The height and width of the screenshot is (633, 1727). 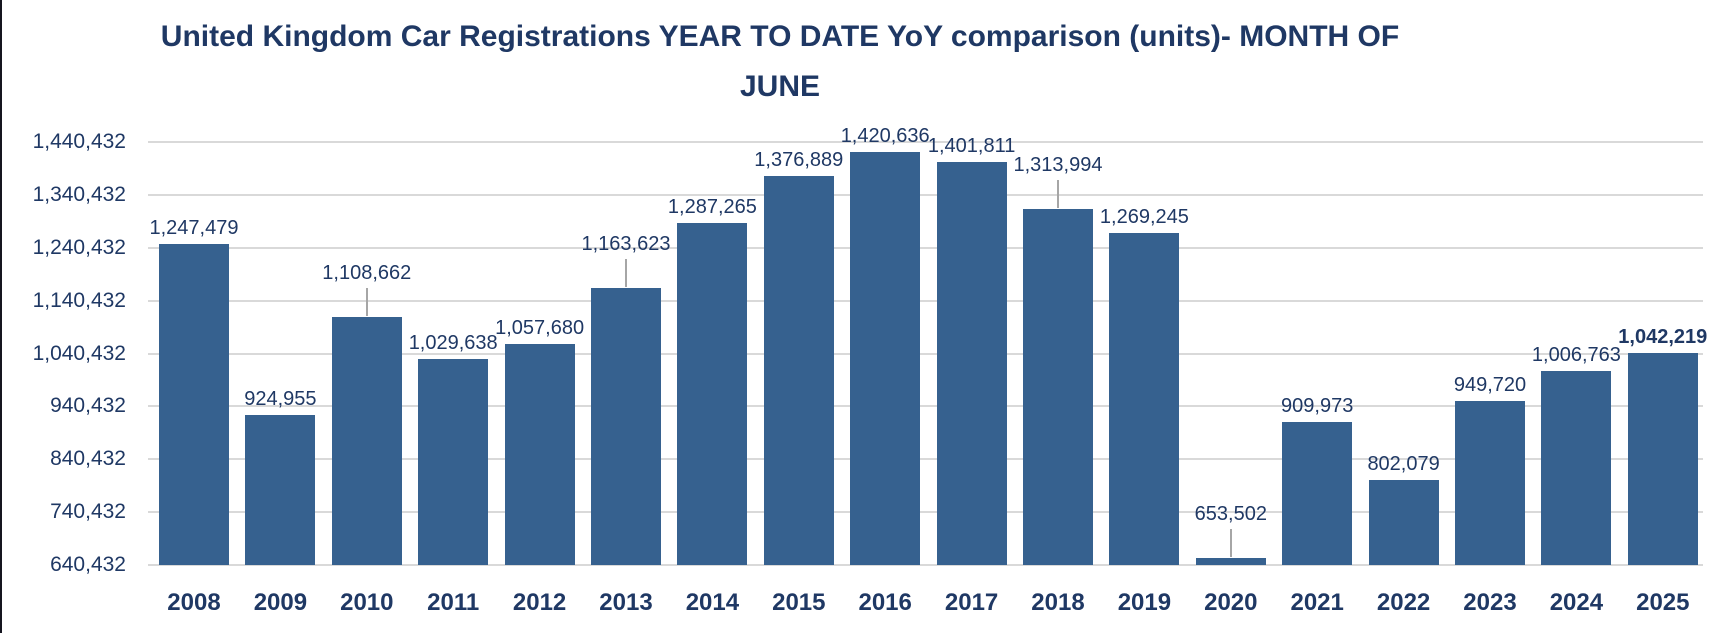 I want to click on x-axis-label-2019: 2019, so click(x=1144, y=602).